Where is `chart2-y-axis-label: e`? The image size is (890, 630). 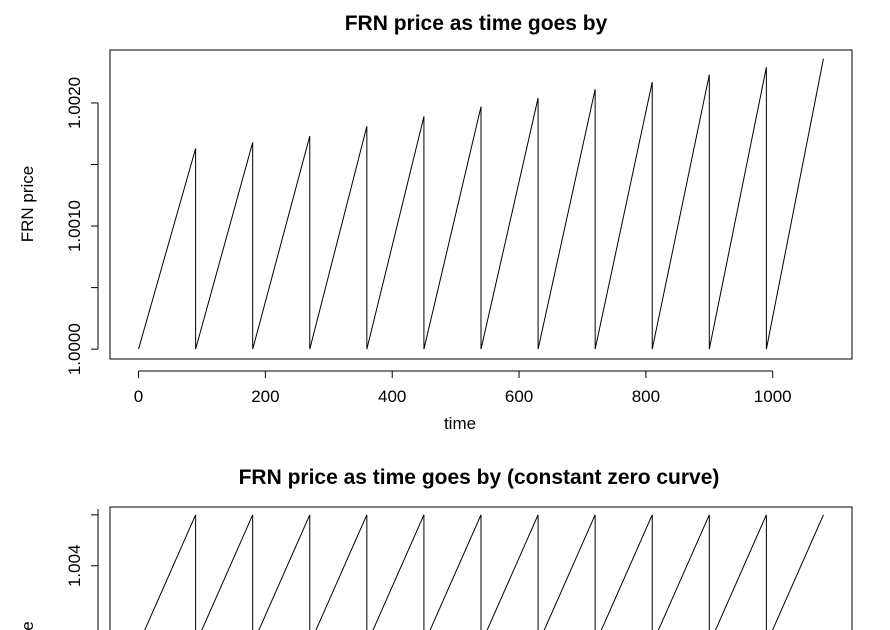
chart2-y-axis-label: e is located at coordinates (27, 625).